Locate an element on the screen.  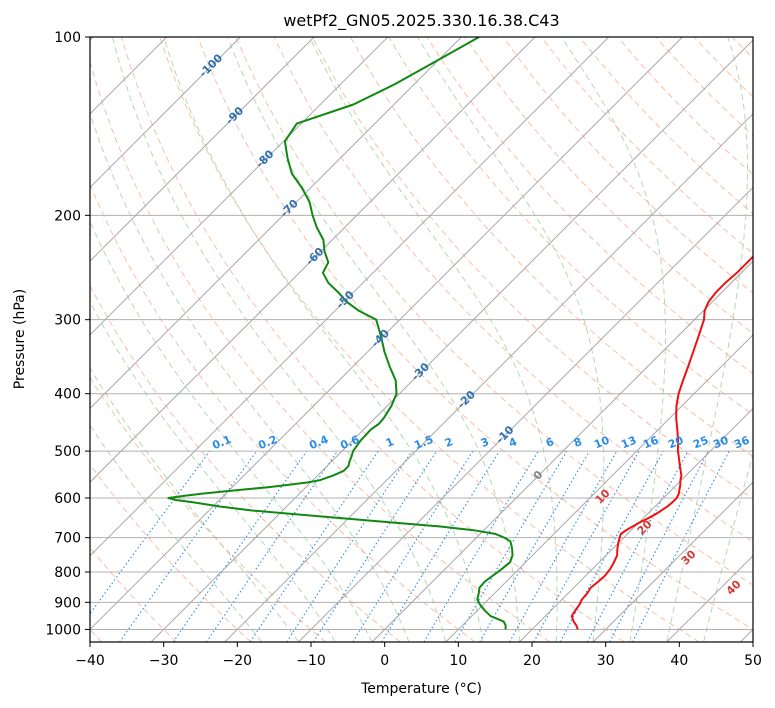
mixing-ratio-label: 8 is located at coordinates (578, 442).